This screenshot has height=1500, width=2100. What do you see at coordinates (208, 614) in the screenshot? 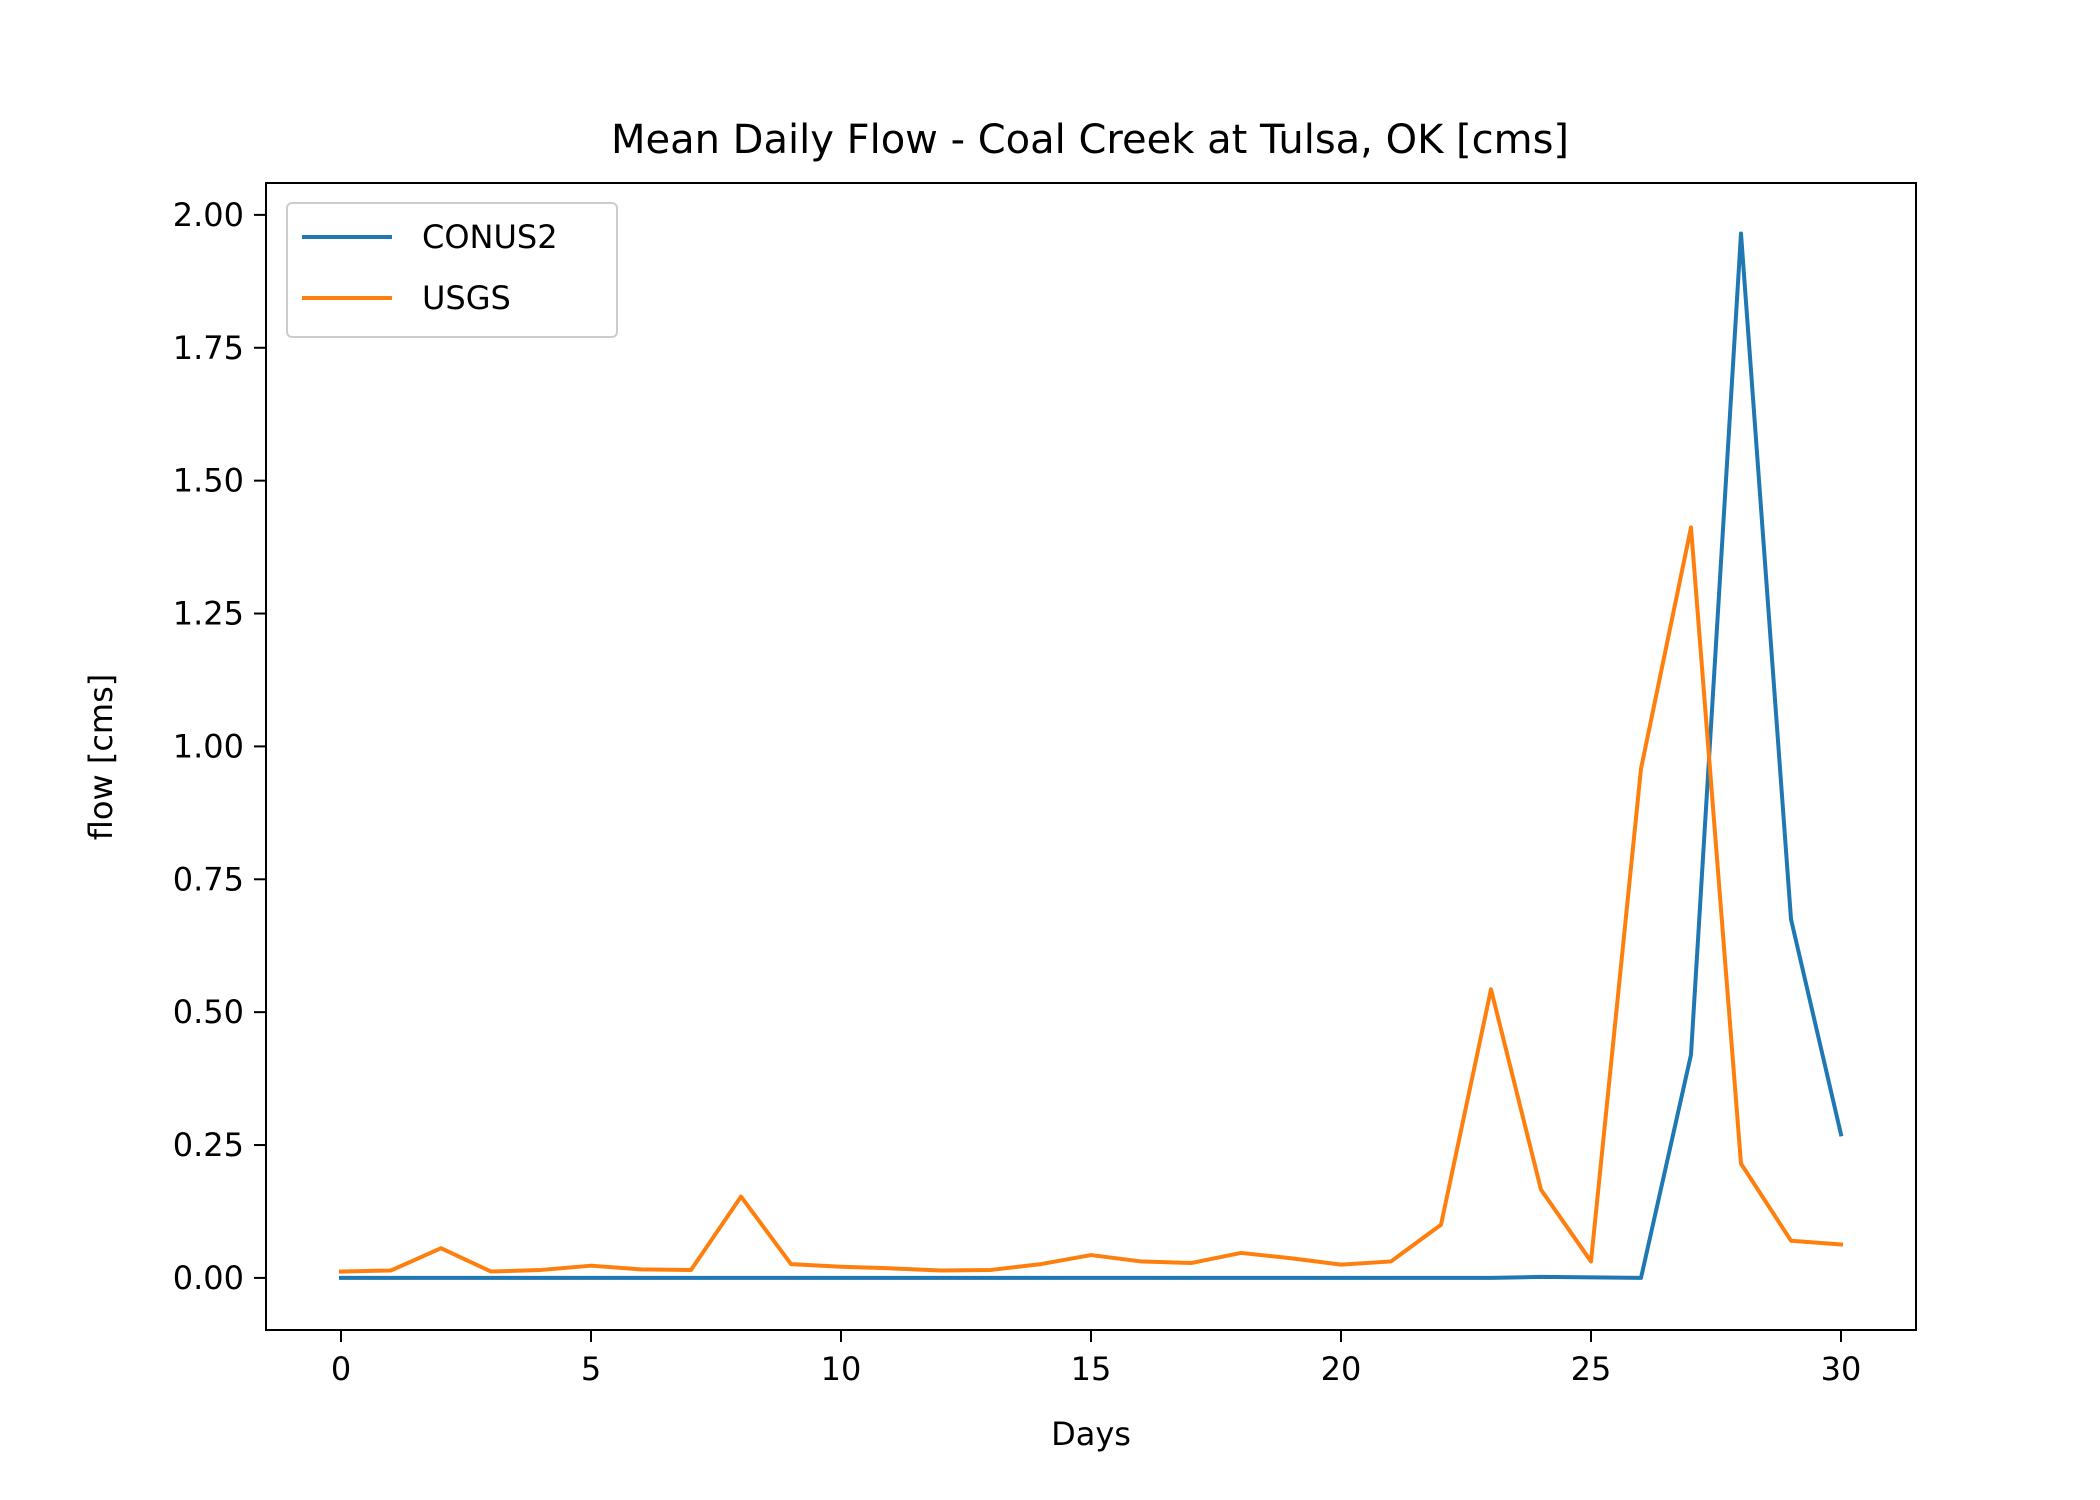
I see `y-tick-label: 1.25` at bounding box center [208, 614].